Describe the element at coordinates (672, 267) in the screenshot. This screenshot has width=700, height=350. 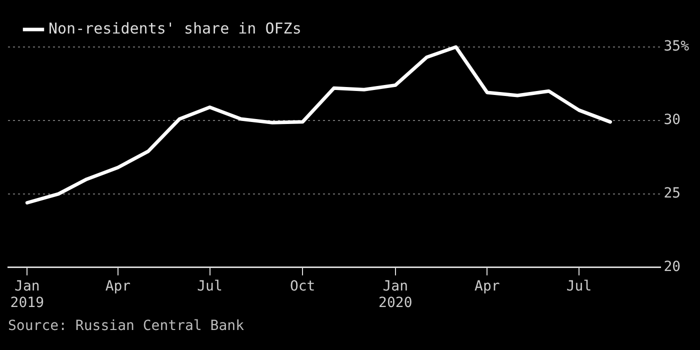
I see `y-tick-label: 20` at that location.